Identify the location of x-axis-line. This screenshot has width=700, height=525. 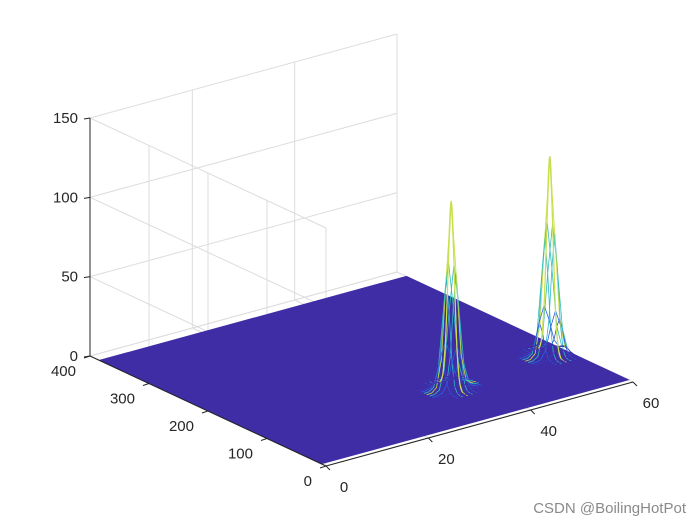
(479, 424).